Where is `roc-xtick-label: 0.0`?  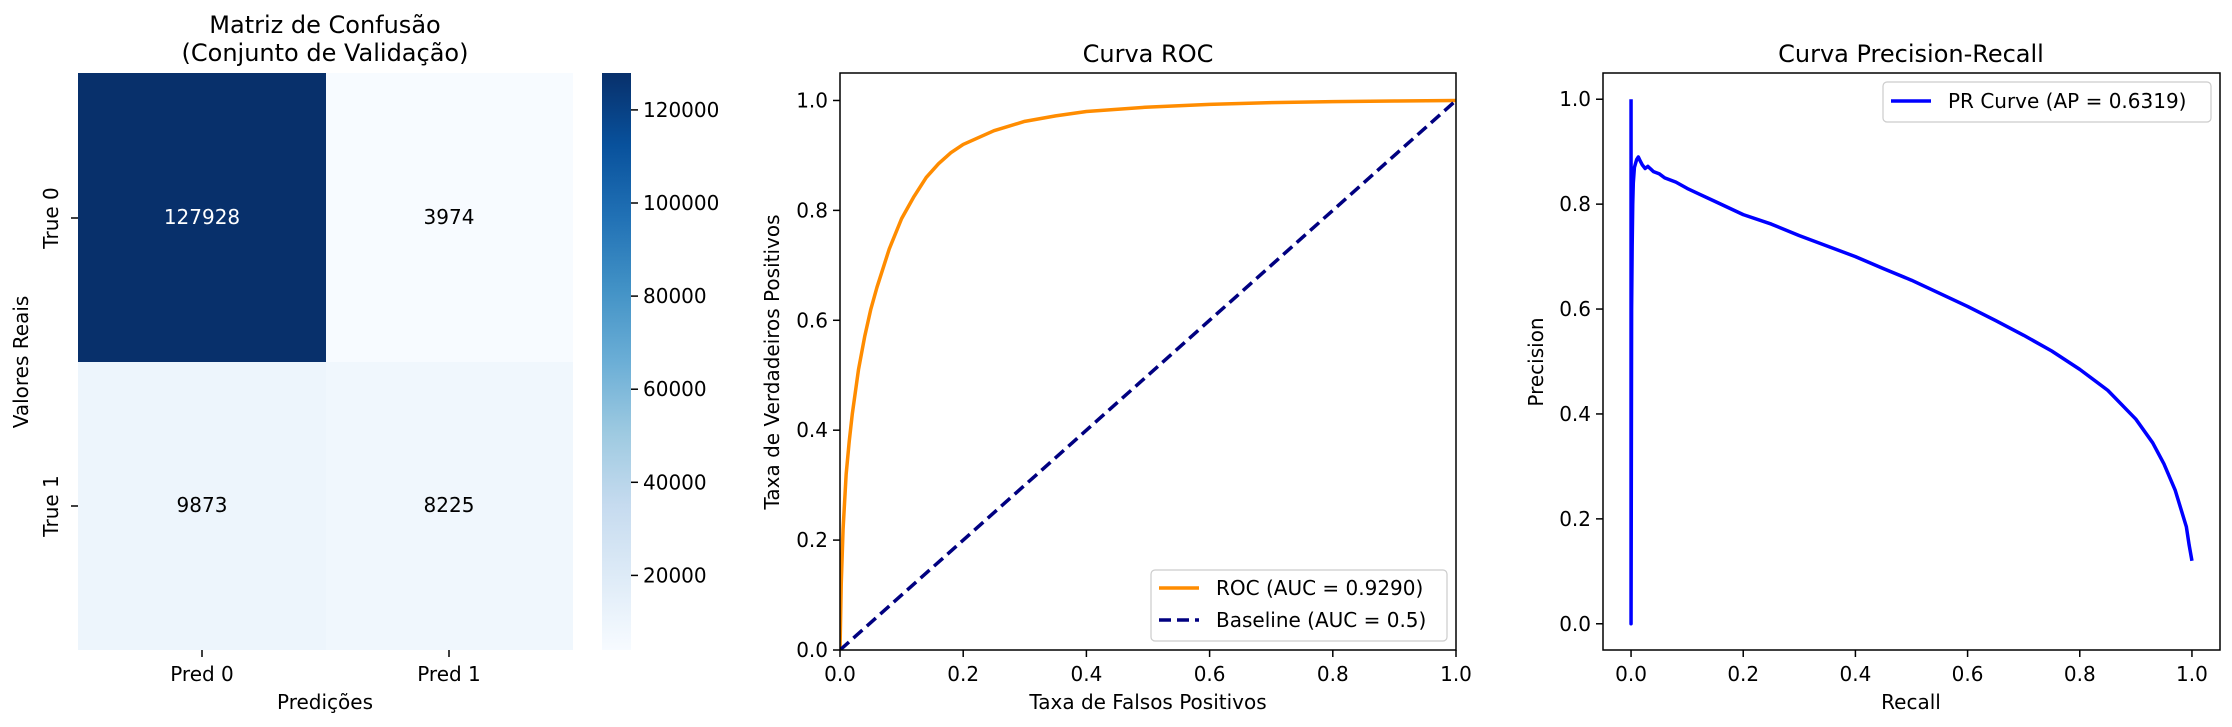
roc-xtick-label: 0.0 is located at coordinates (840, 674).